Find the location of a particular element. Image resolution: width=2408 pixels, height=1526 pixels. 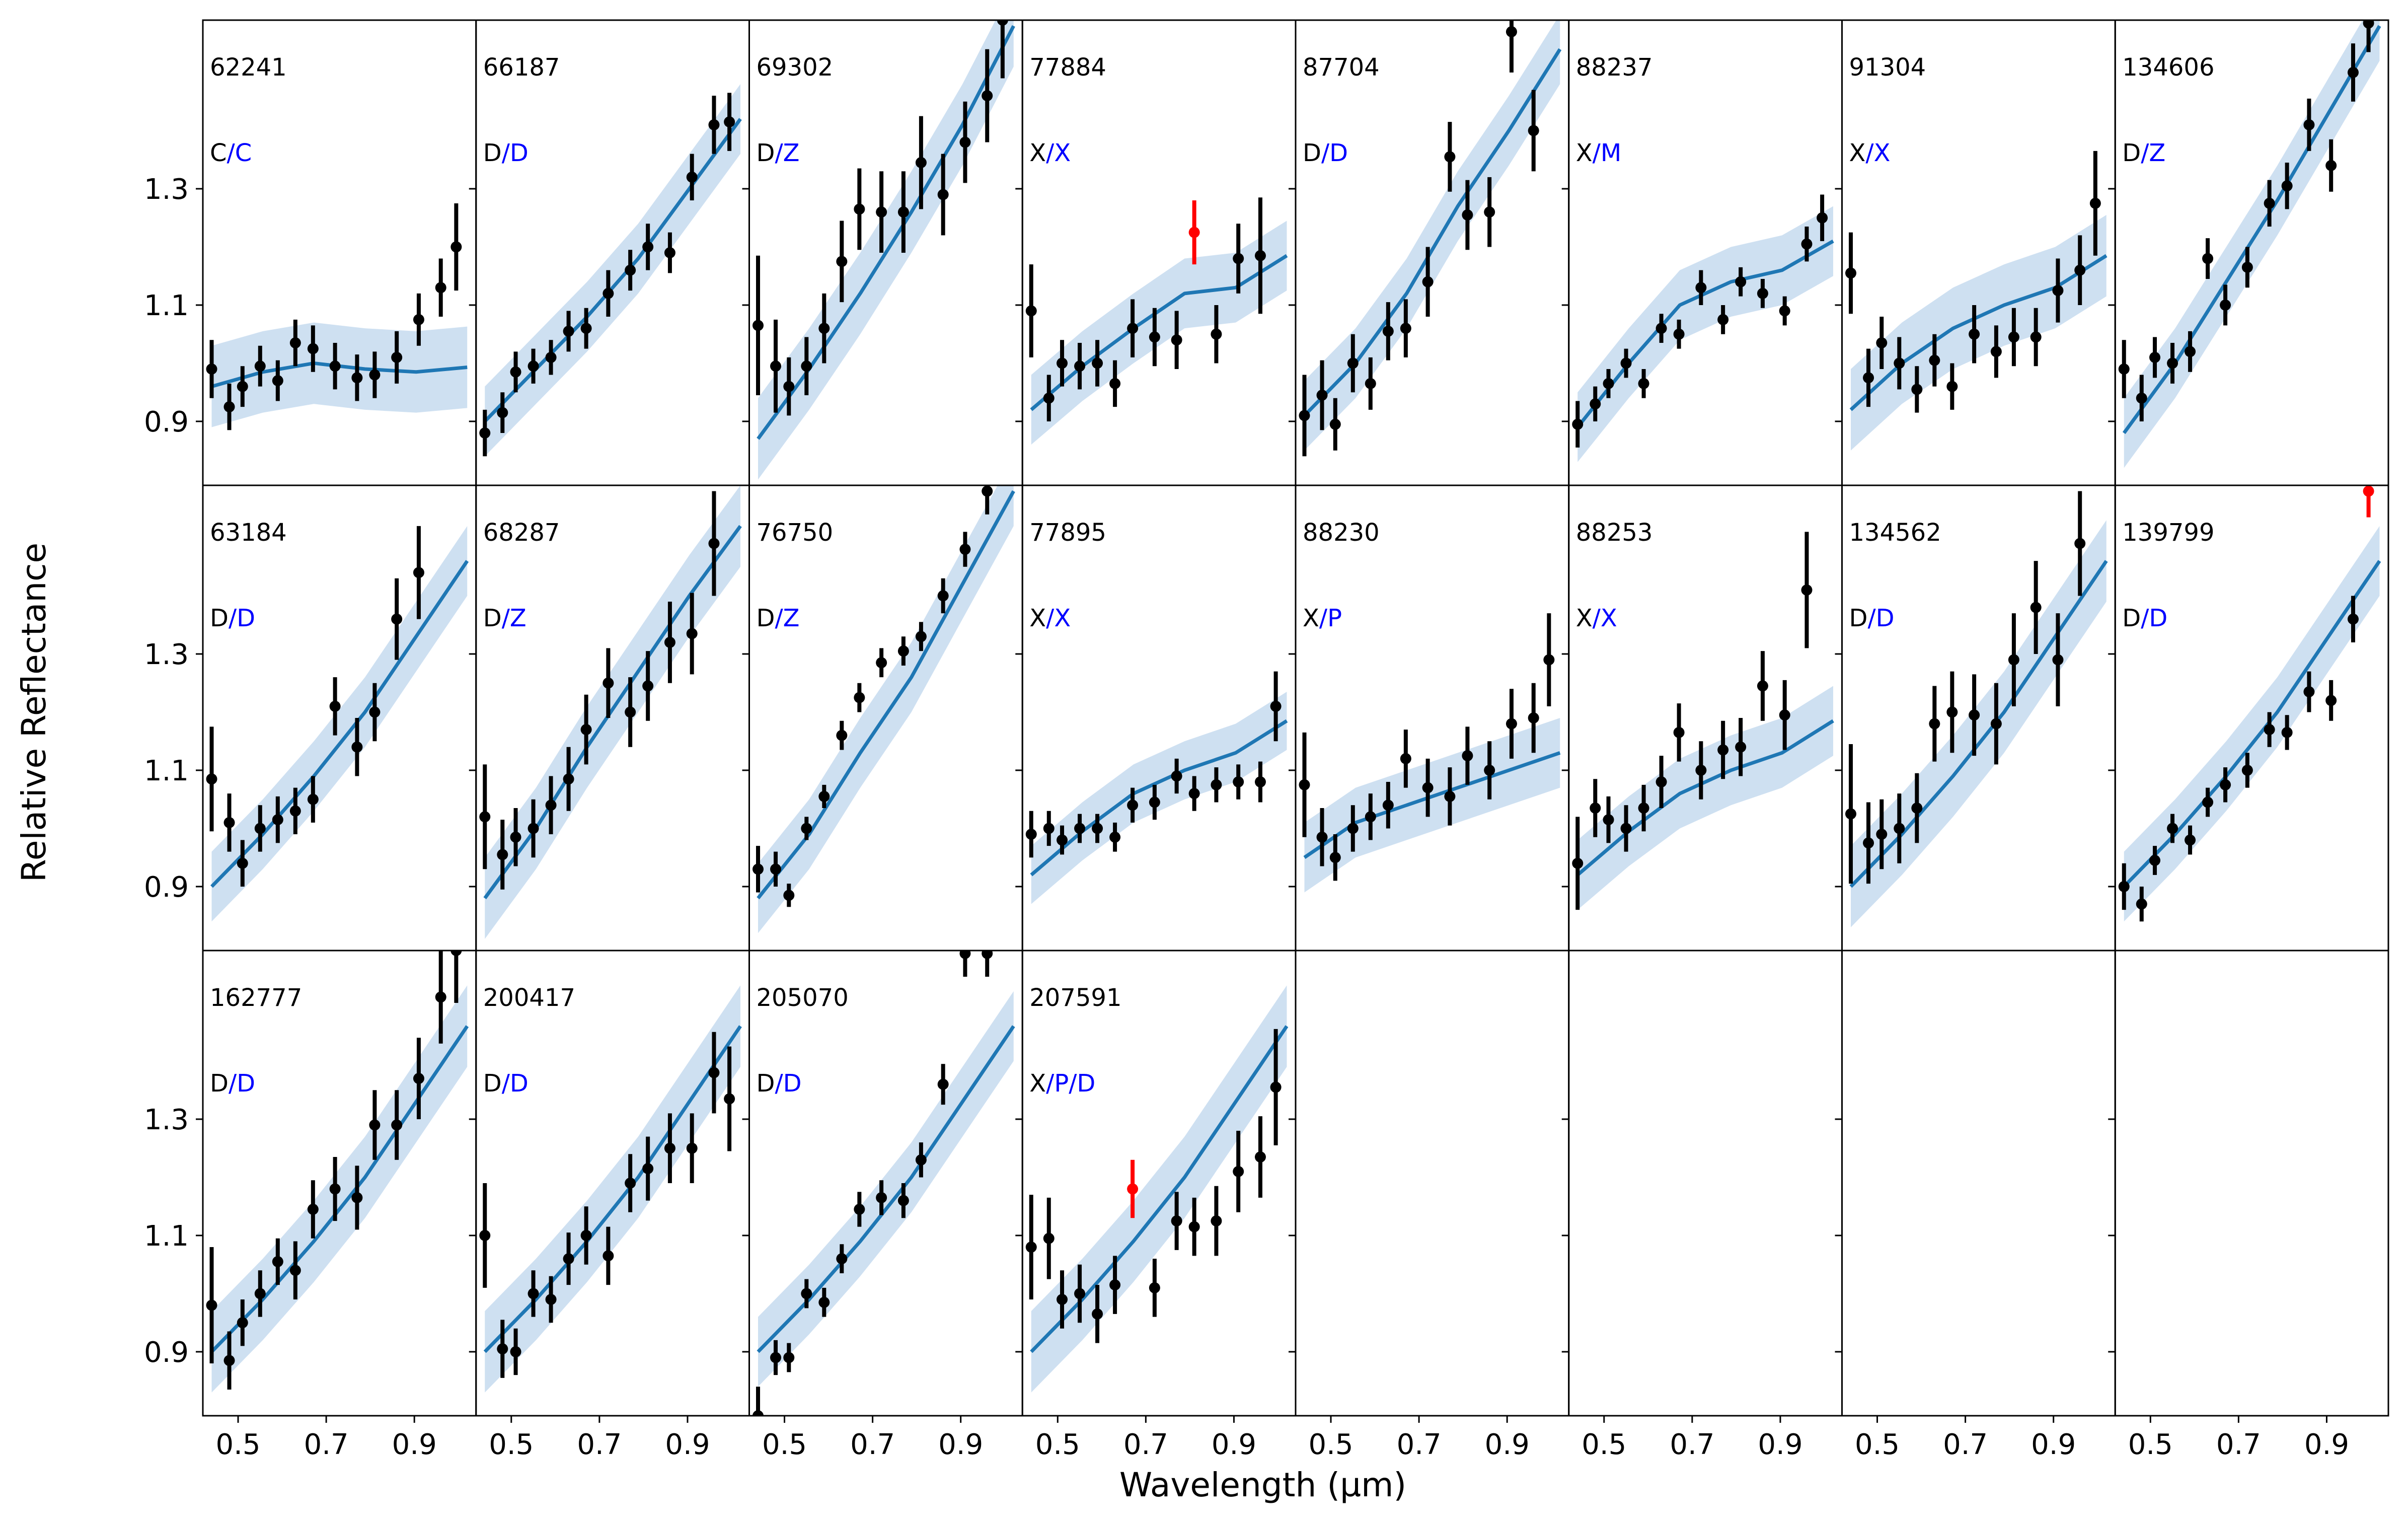

asteroid-id: 77884 is located at coordinates (1067, 67).